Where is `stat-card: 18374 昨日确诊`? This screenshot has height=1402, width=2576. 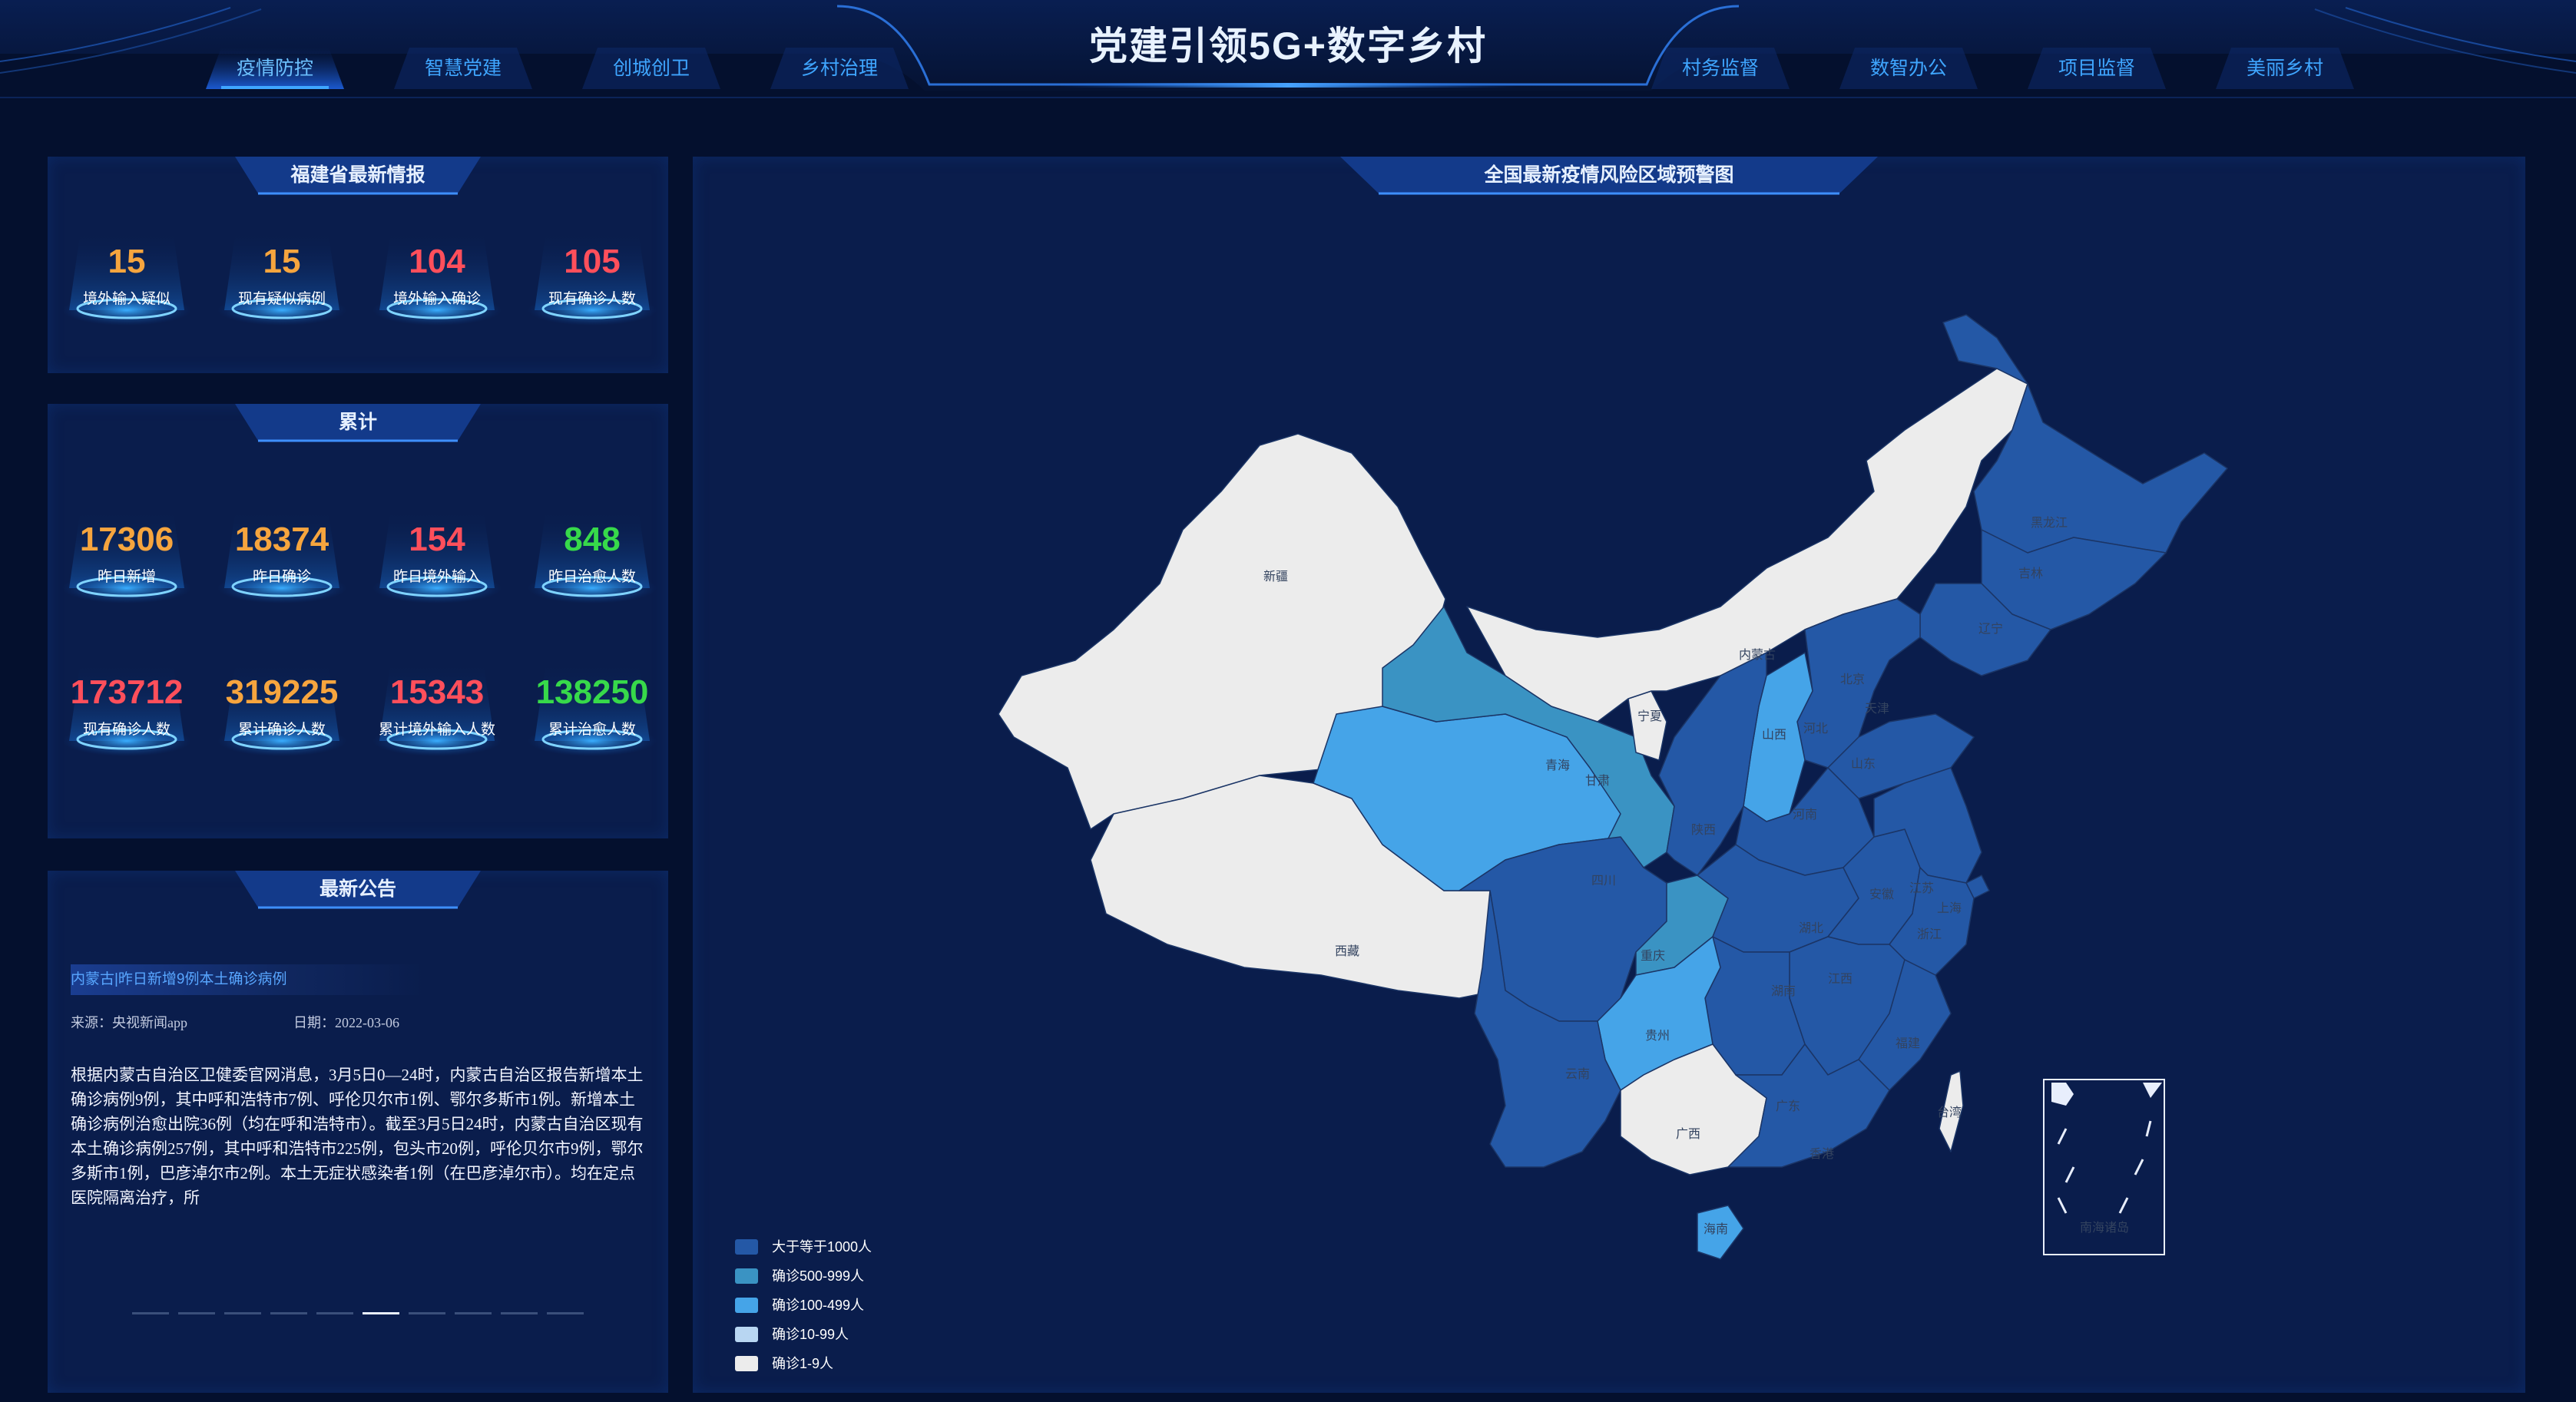 stat-card: 18374 昨日确诊 is located at coordinates (282, 556).